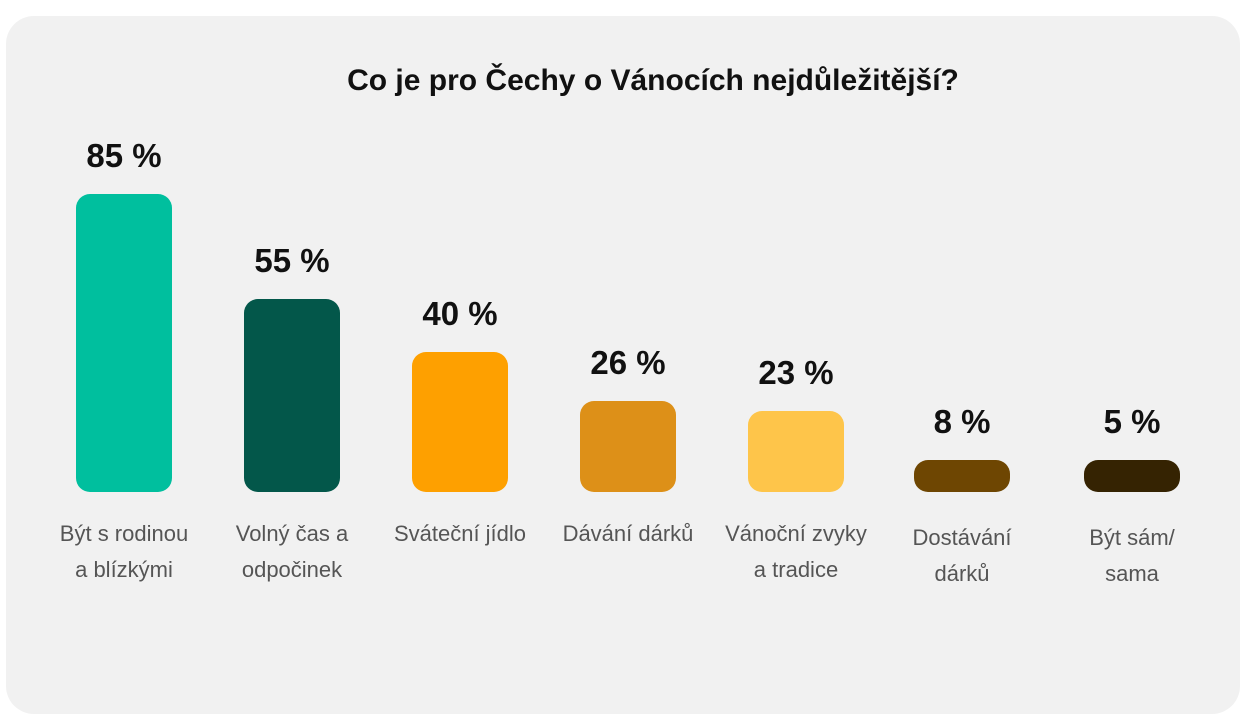 The image size is (1242, 716). Describe the element at coordinates (292, 569) in the screenshot. I see `category-label-2: odpočinek` at that location.